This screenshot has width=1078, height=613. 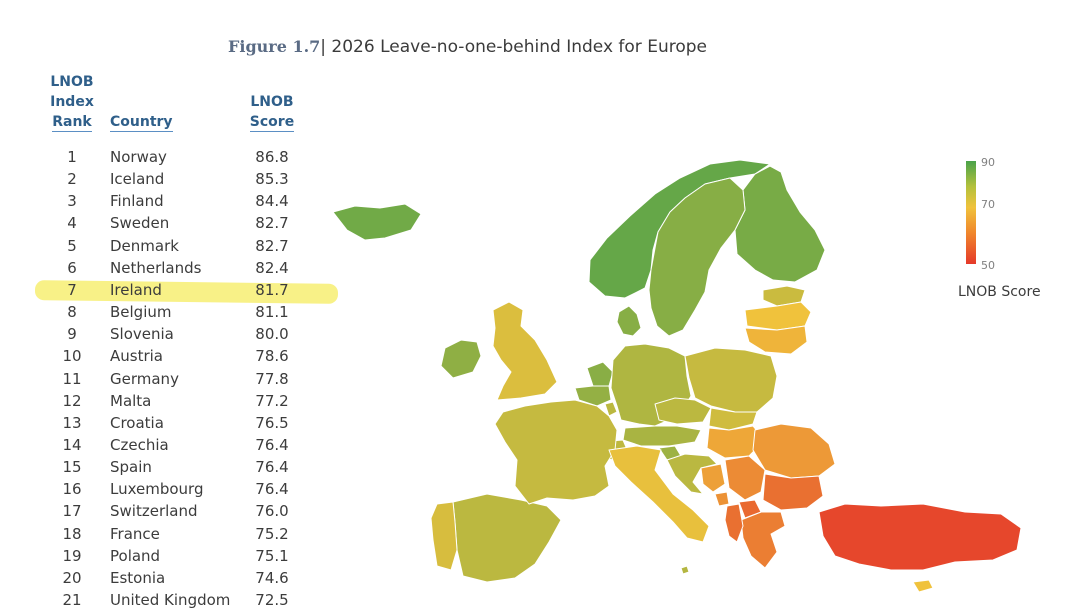 What do you see at coordinates (794, 451) in the screenshot?
I see `map-region-romania` at bounding box center [794, 451].